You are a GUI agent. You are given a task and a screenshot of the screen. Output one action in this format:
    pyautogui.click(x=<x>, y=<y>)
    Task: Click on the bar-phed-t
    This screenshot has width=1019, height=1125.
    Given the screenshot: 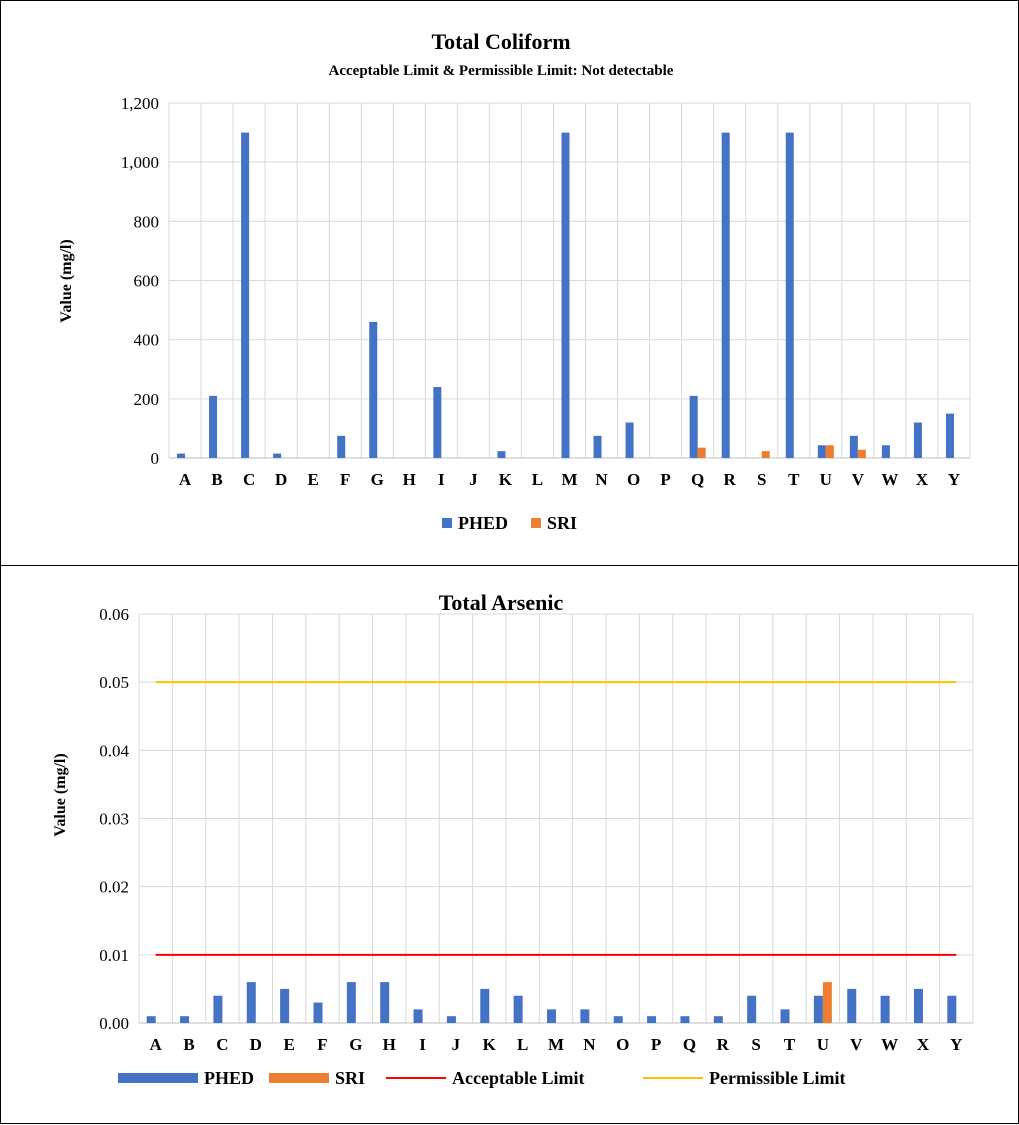 What is the action you would take?
    pyautogui.click(x=789, y=295)
    